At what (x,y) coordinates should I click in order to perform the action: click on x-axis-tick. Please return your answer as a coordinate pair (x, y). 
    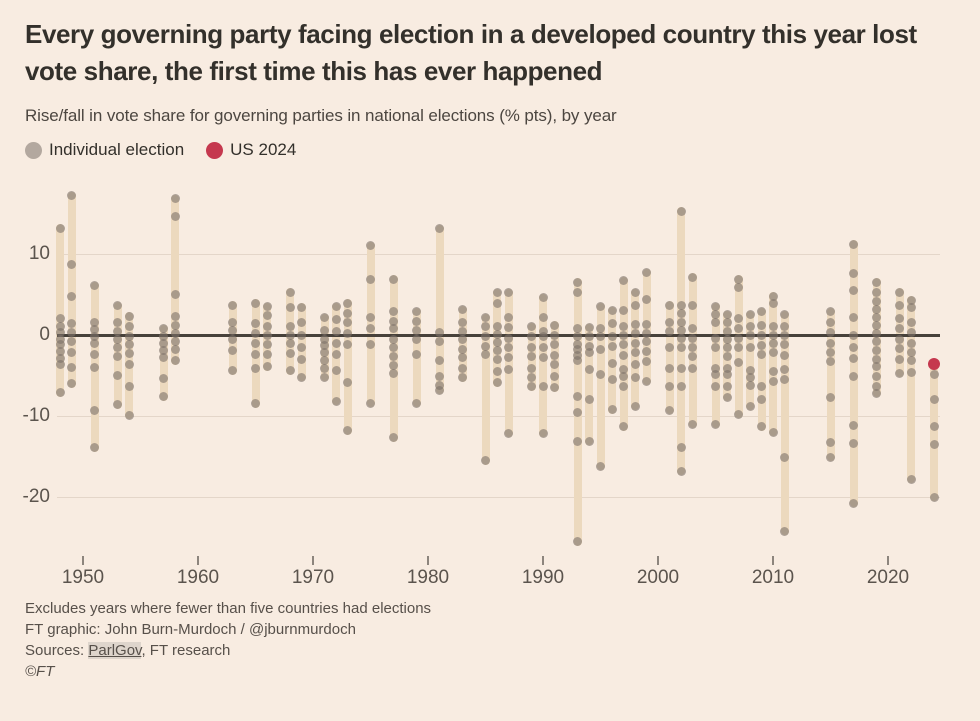
    Looking at the image, I should click on (83, 560).